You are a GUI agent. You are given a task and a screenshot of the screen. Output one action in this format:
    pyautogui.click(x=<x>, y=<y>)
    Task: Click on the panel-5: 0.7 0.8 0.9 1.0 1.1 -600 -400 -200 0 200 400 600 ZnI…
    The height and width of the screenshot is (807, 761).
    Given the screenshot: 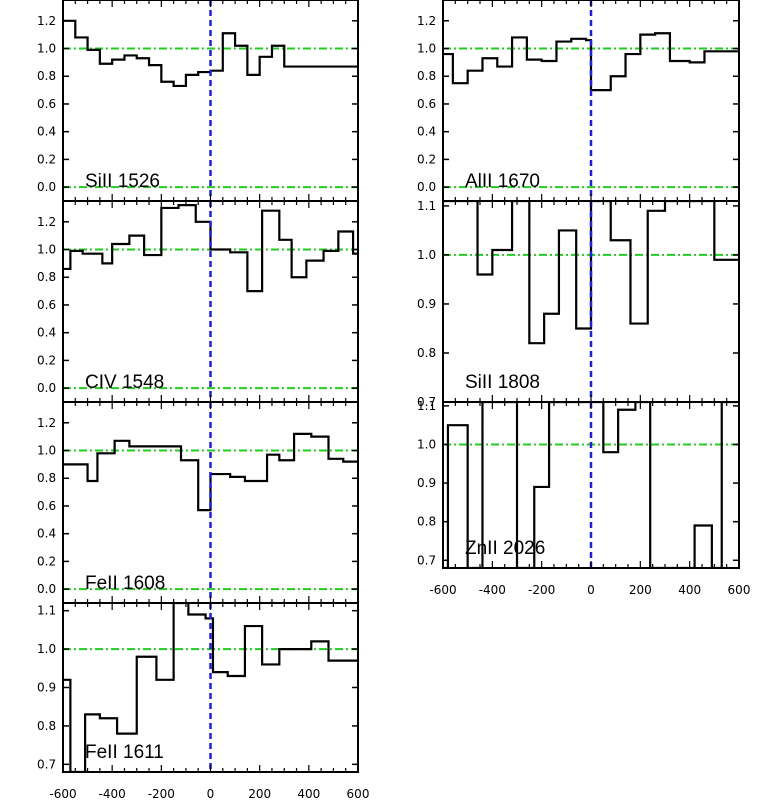 What is the action you would take?
    pyautogui.click(x=583, y=498)
    